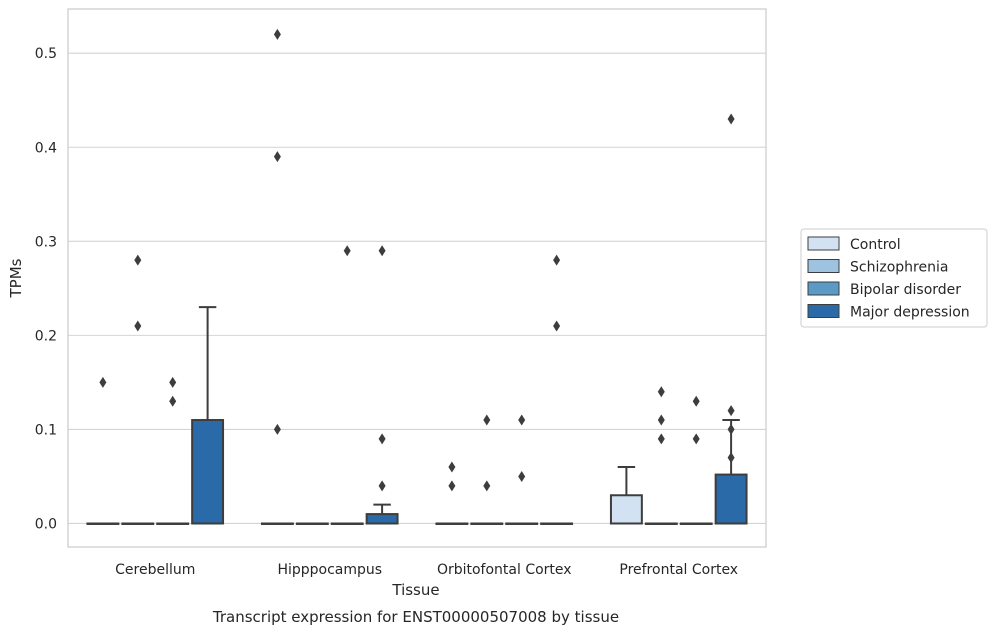  What do you see at coordinates (678, 570) in the screenshot?
I see `x-tick-label: Prefrontal Cortex` at bounding box center [678, 570].